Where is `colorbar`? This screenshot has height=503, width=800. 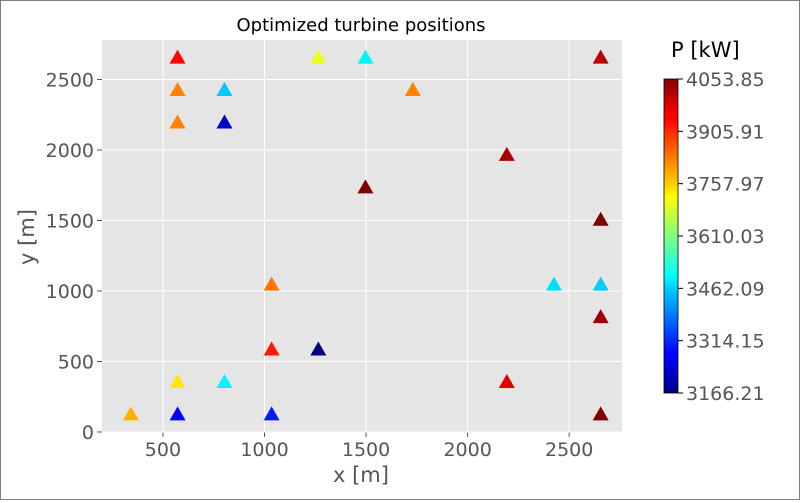
colorbar is located at coordinates (671, 236).